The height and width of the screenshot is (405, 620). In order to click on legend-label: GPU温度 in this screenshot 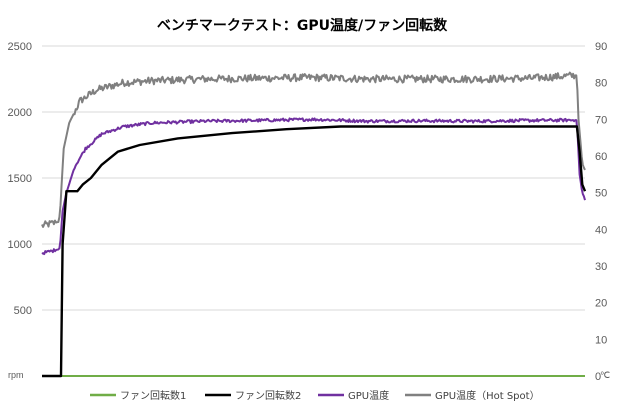, I will do `click(368, 395)`.